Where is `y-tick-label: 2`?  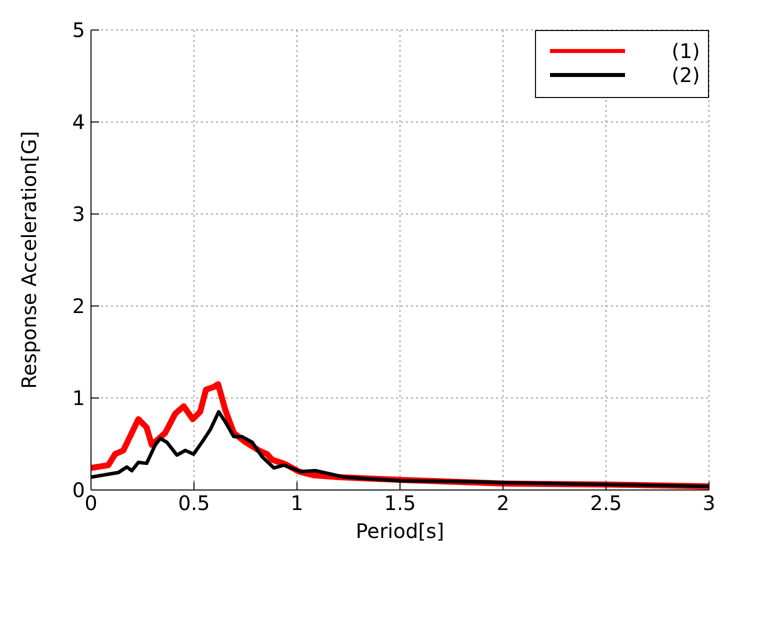 y-tick-label: 2 is located at coordinates (78, 306).